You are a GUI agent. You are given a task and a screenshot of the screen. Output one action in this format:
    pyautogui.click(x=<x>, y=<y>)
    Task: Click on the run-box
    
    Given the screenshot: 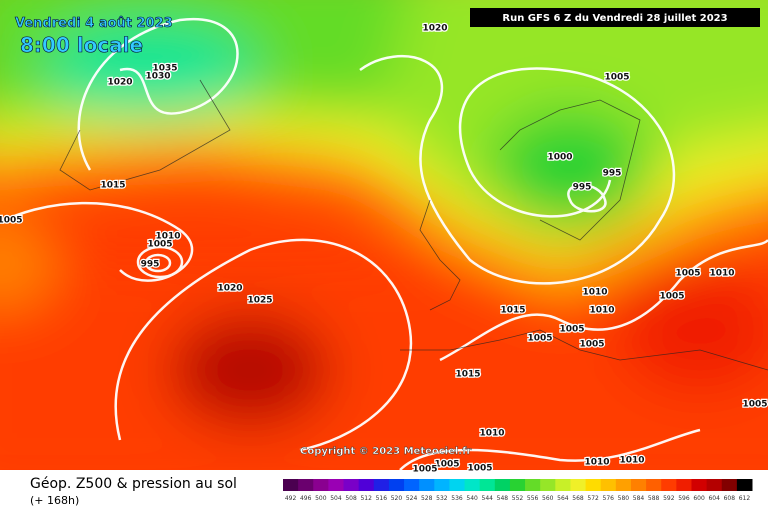 What is the action you would take?
    pyautogui.click(x=615, y=17)
    